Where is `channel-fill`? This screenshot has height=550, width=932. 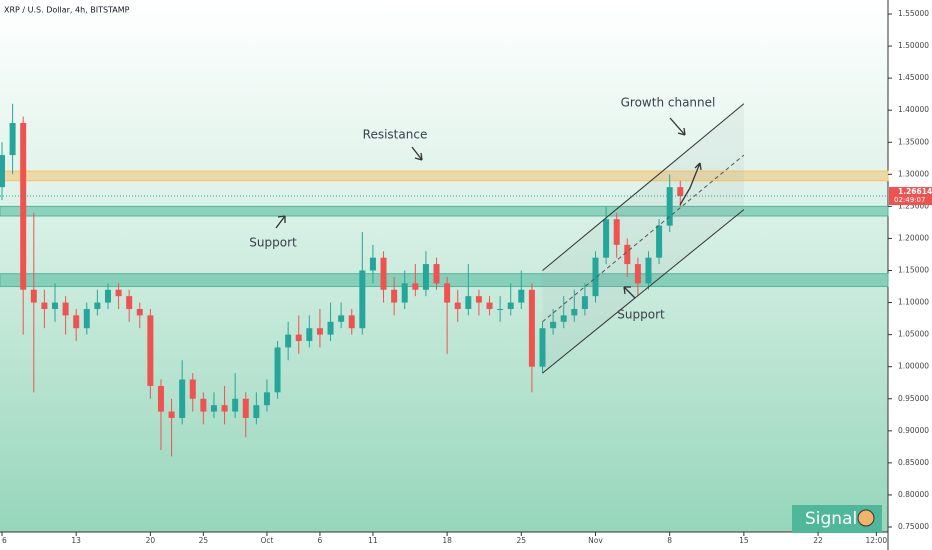 channel-fill is located at coordinates (643, 238).